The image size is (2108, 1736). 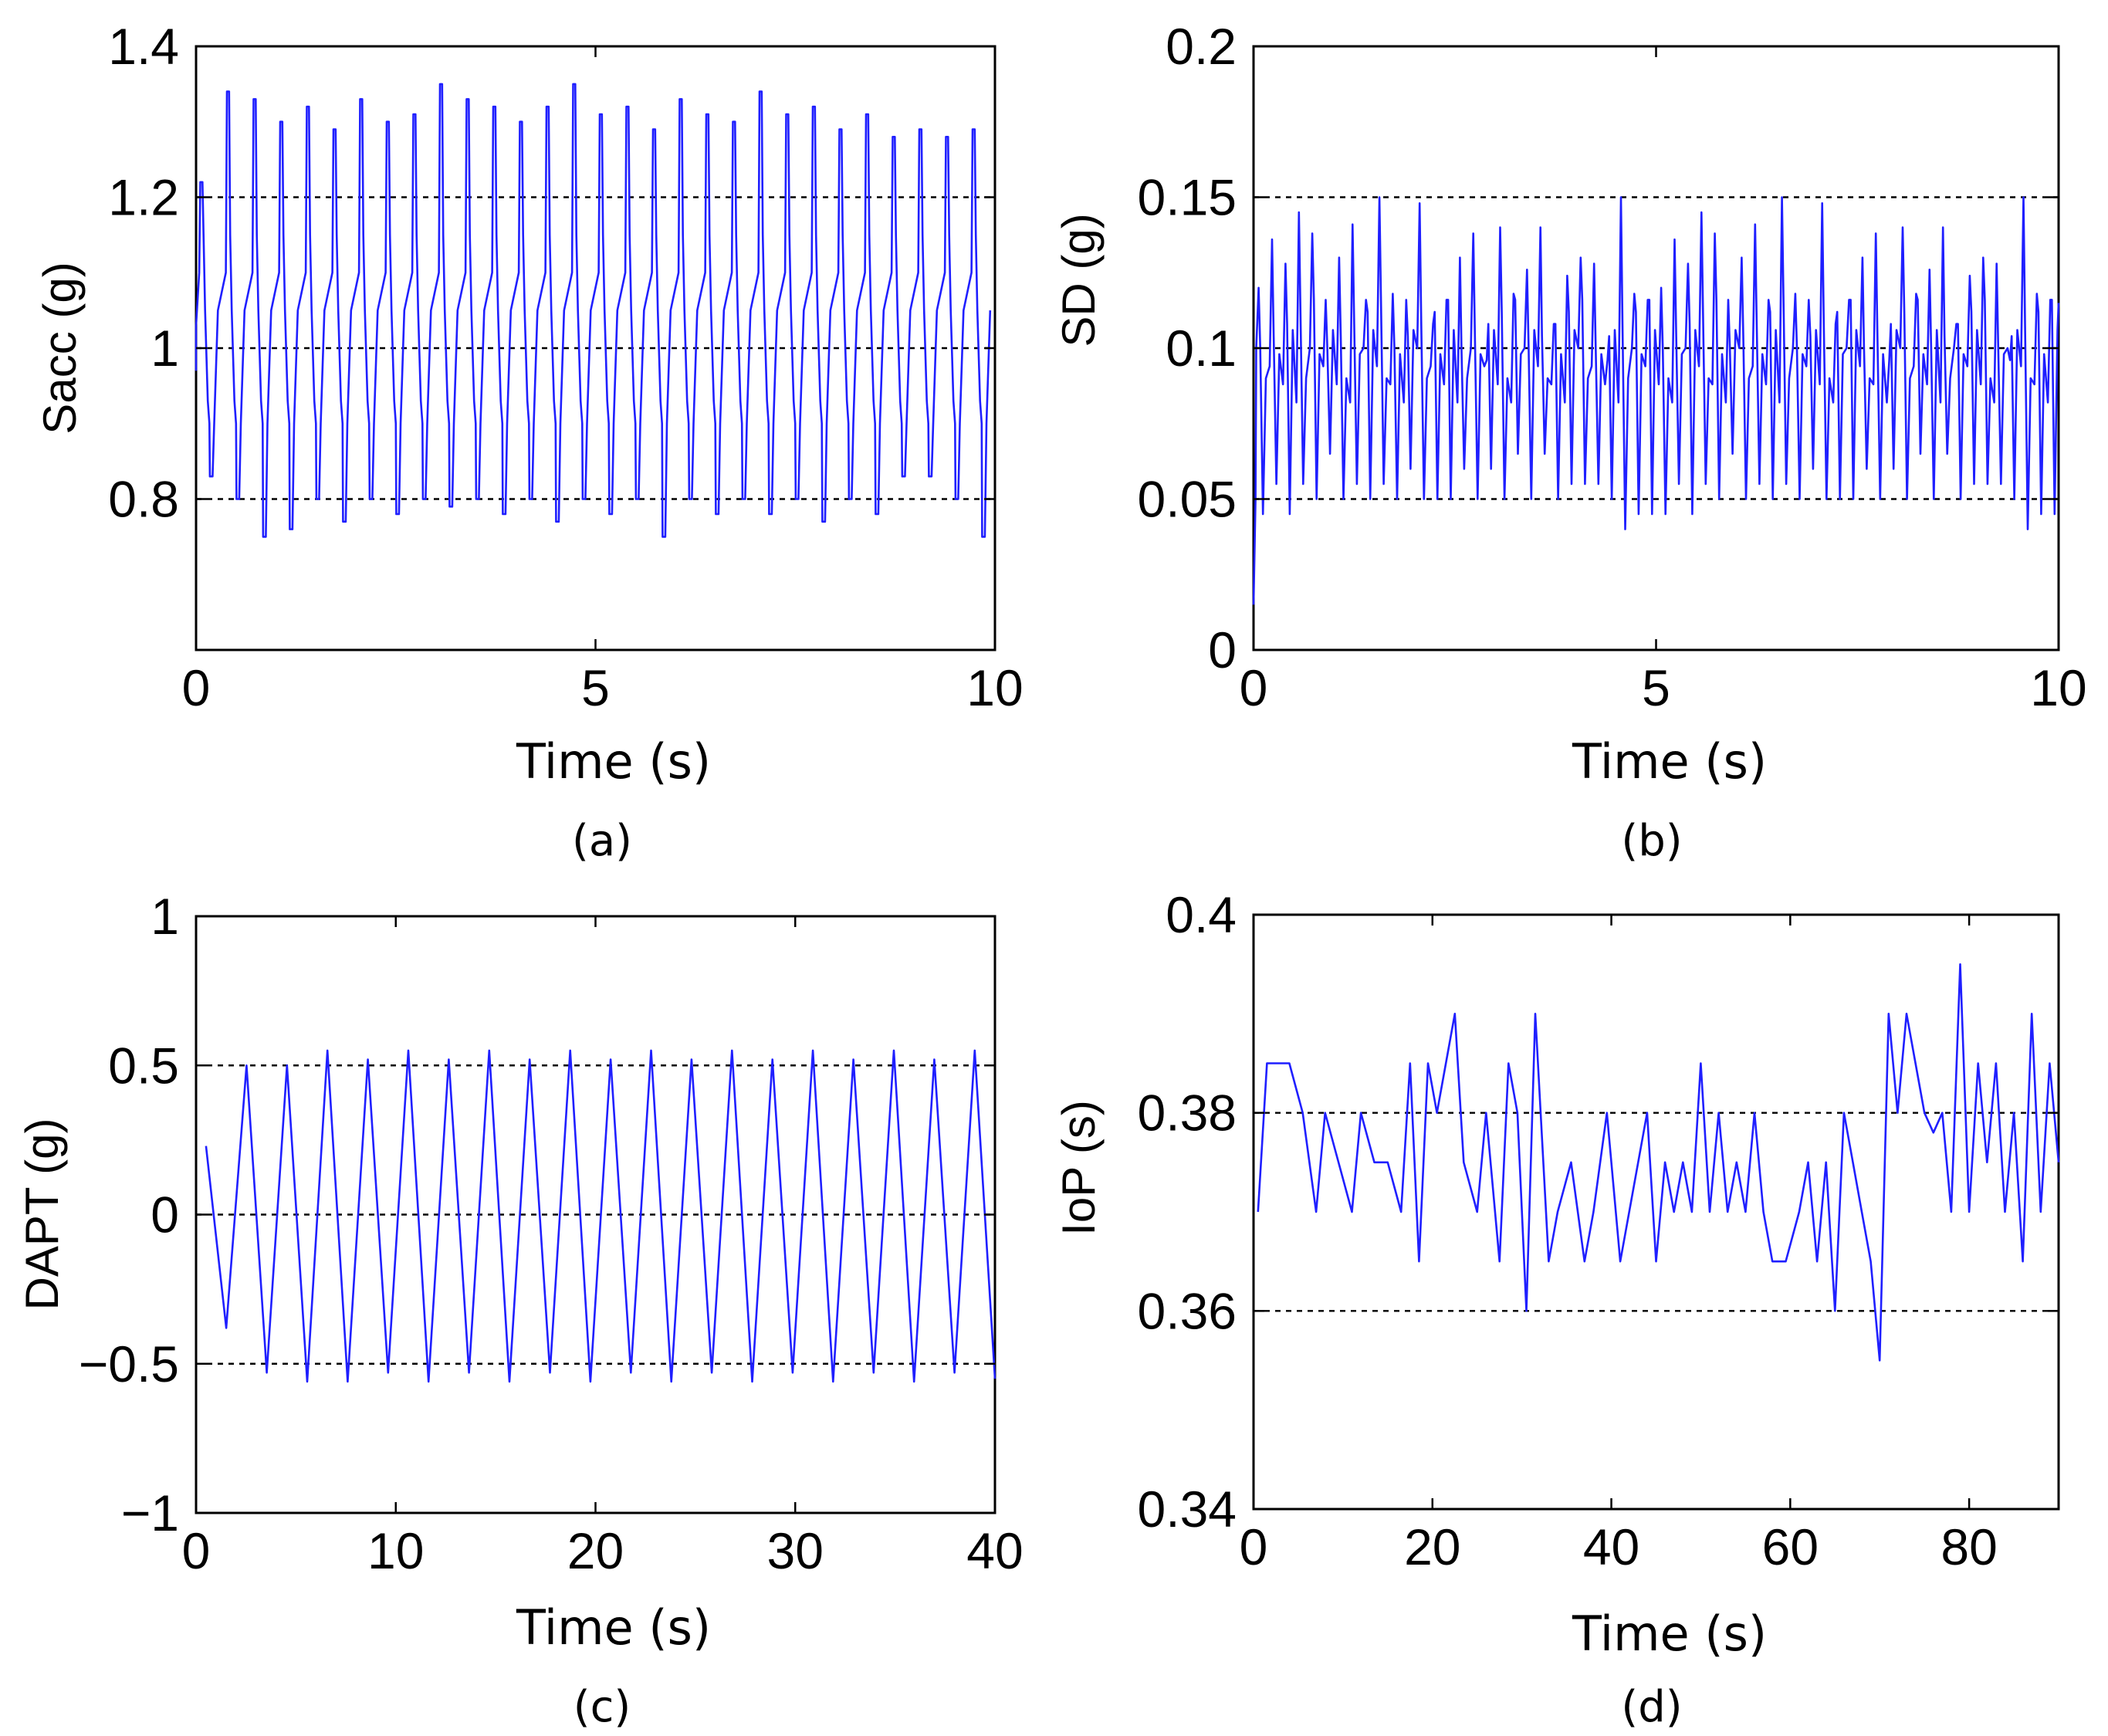 I want to click on y-tick-label: −1, so click(x=150, y=1513).